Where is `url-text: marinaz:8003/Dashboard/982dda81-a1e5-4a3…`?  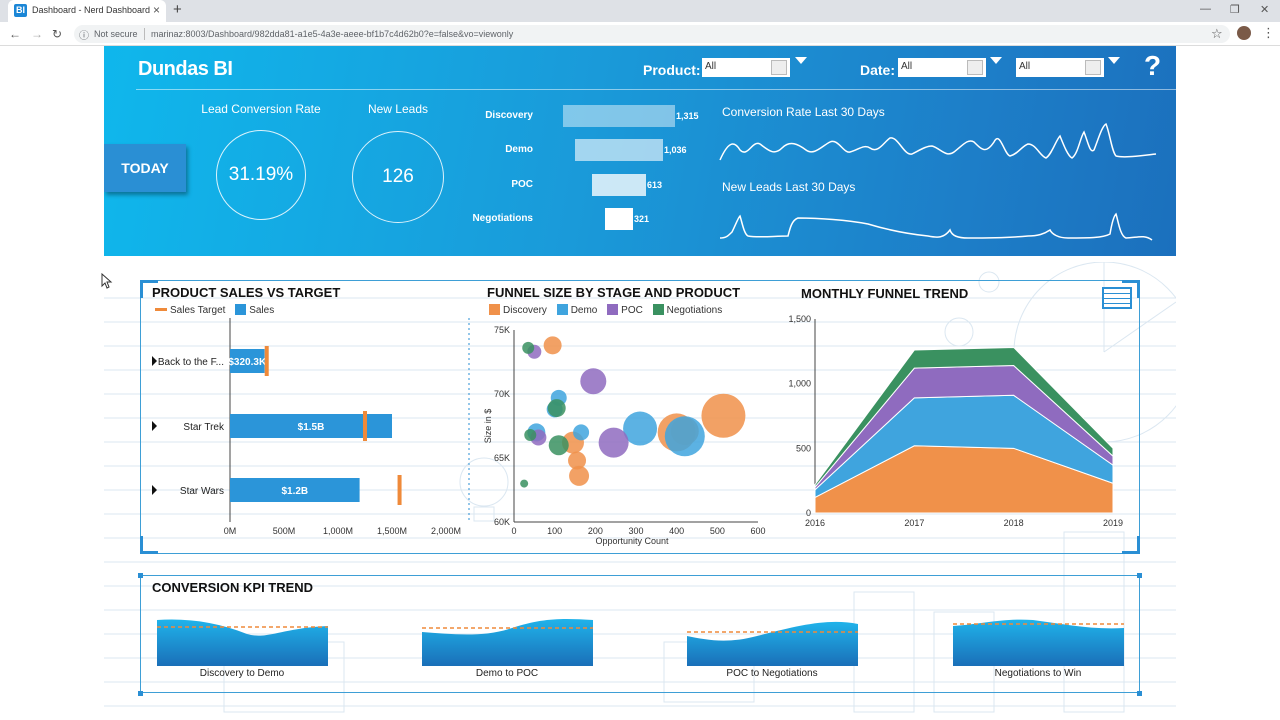 url-text: marinaz:8003/Dashboard/982dda81-a1e5-4a3… is located at coordinates (332, 34).